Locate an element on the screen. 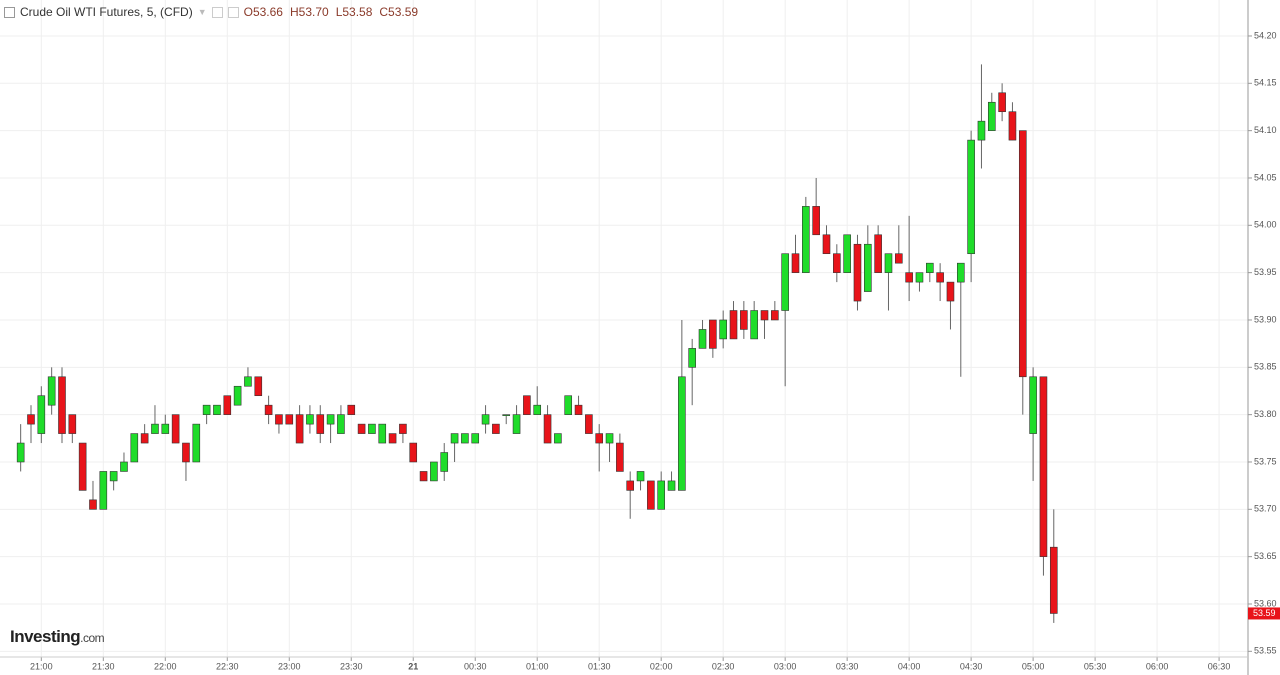 Image resolution: width=1280 pixels, height=675 pixels. high-label: H53.70 is located at coordinates (309, 12).